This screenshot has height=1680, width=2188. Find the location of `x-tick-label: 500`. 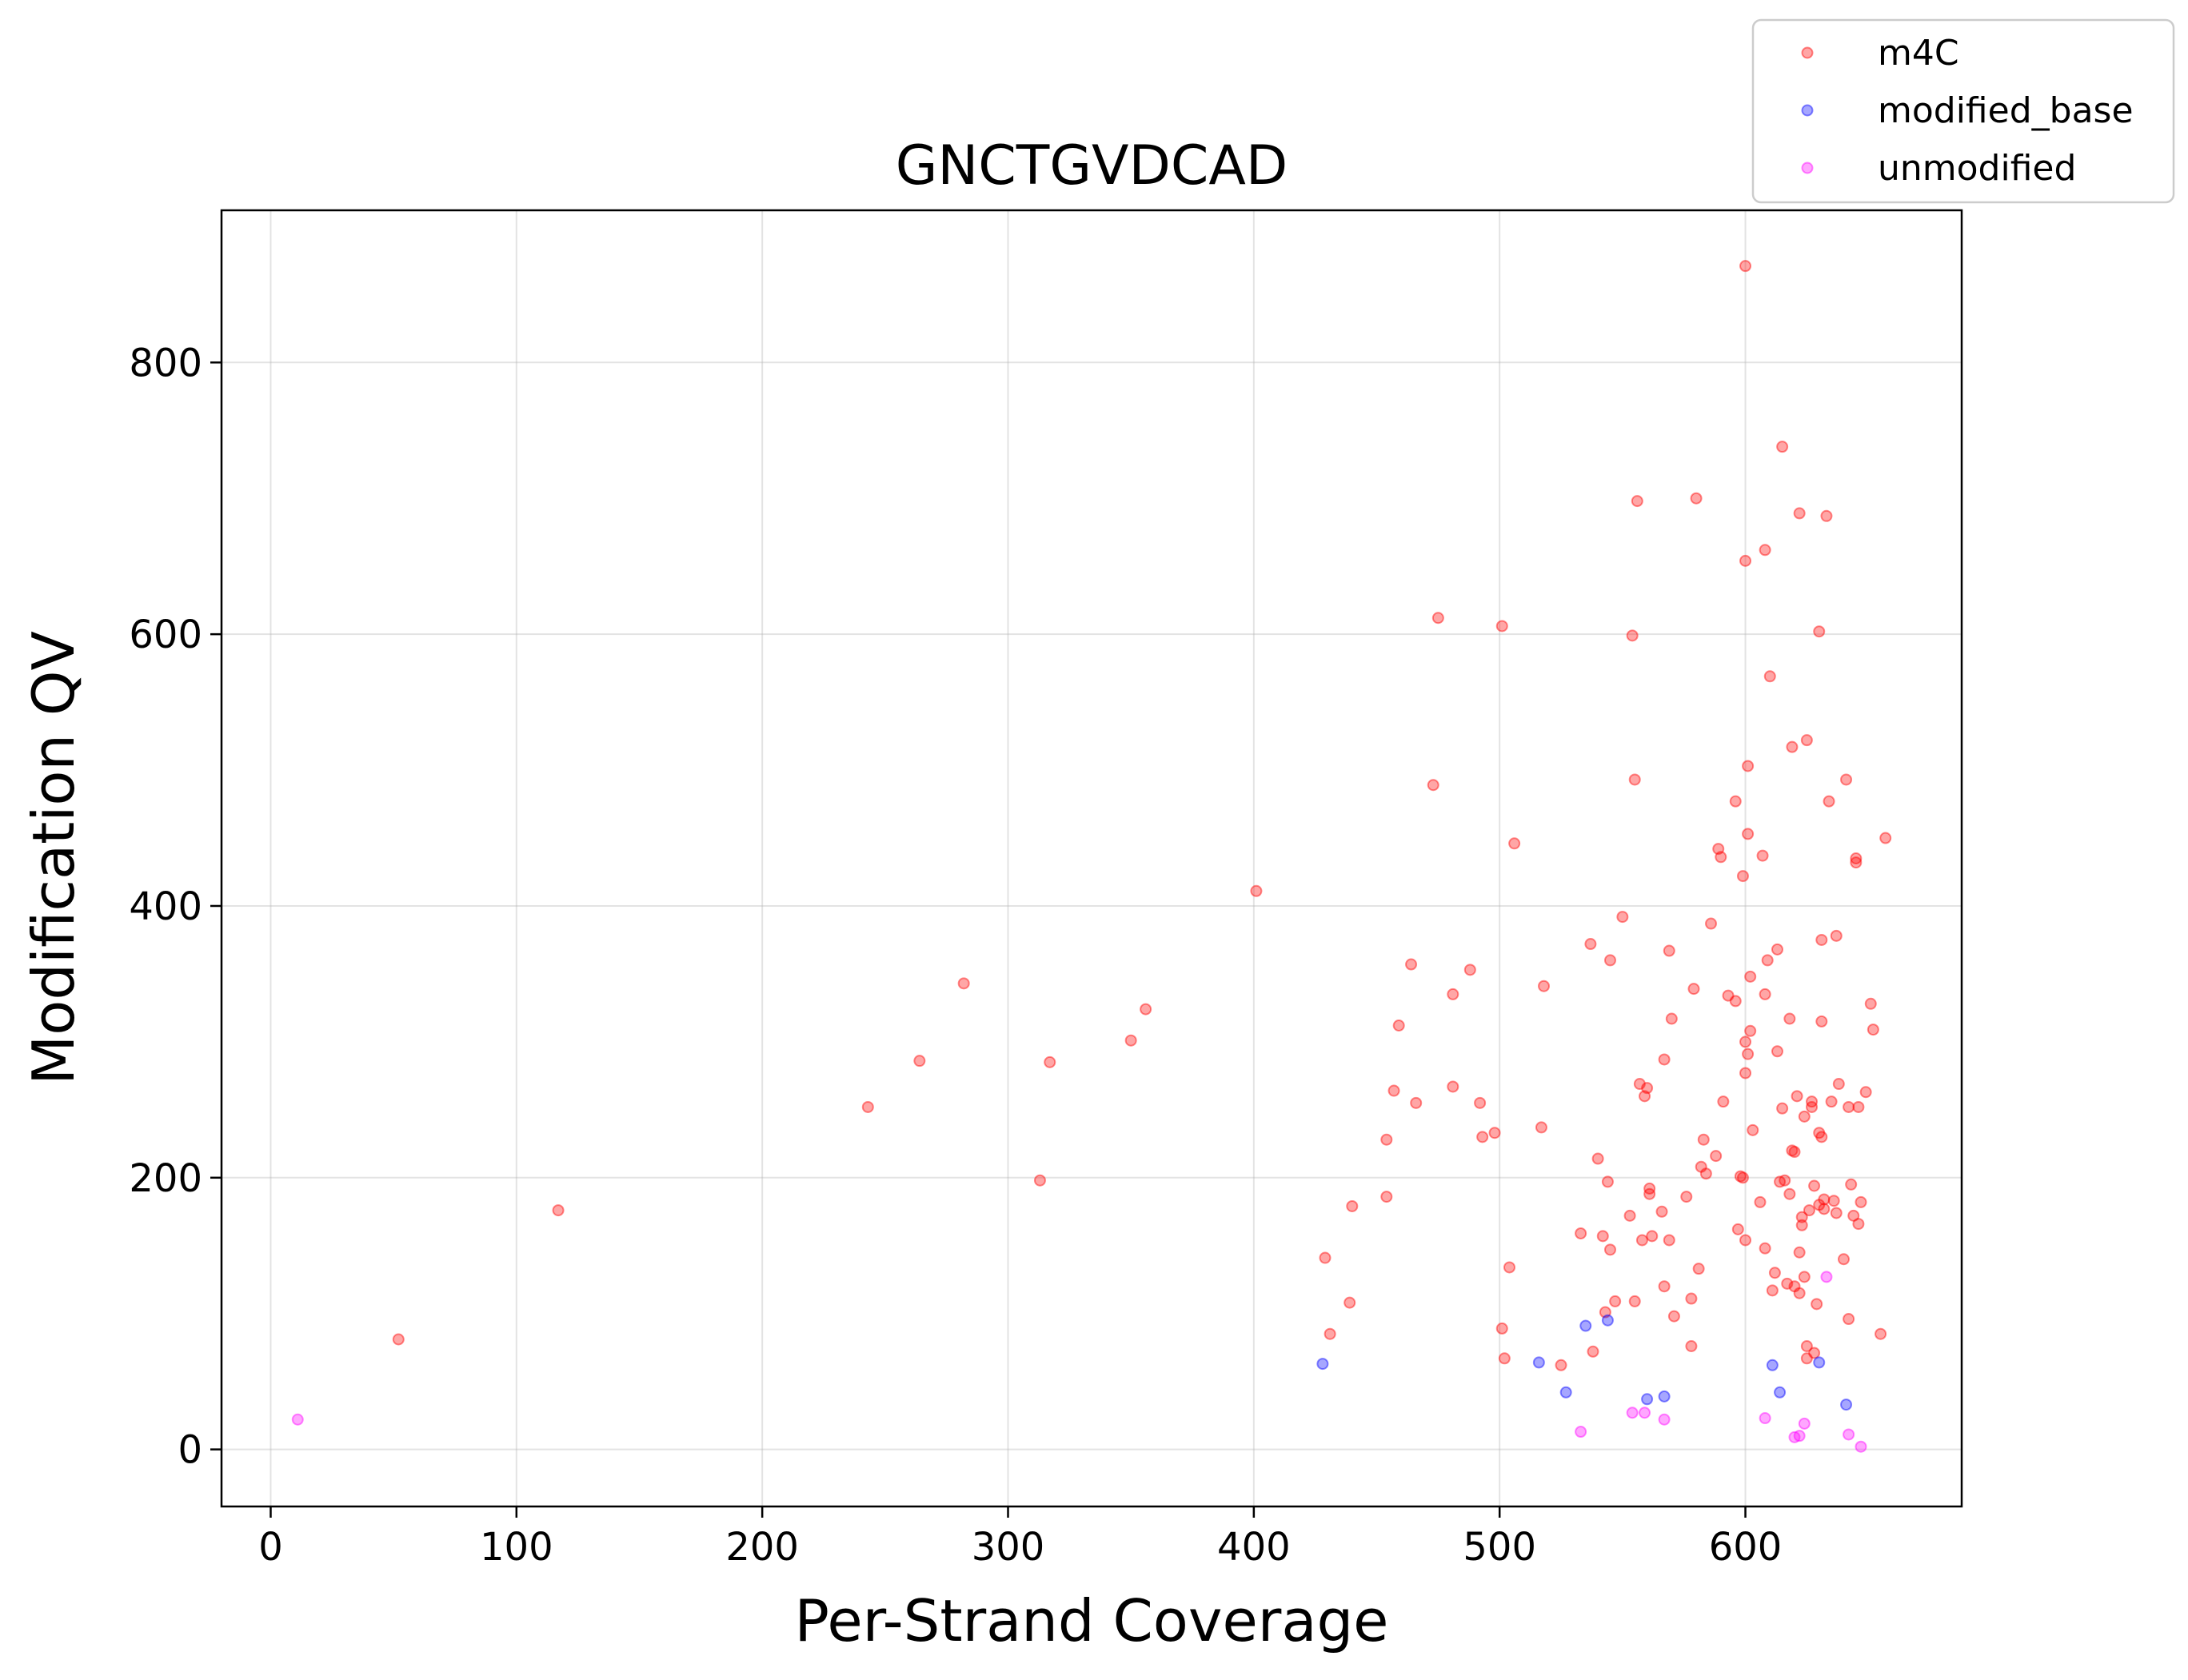

x-tick-label: 500 is located at coordinates (1499, 1547).